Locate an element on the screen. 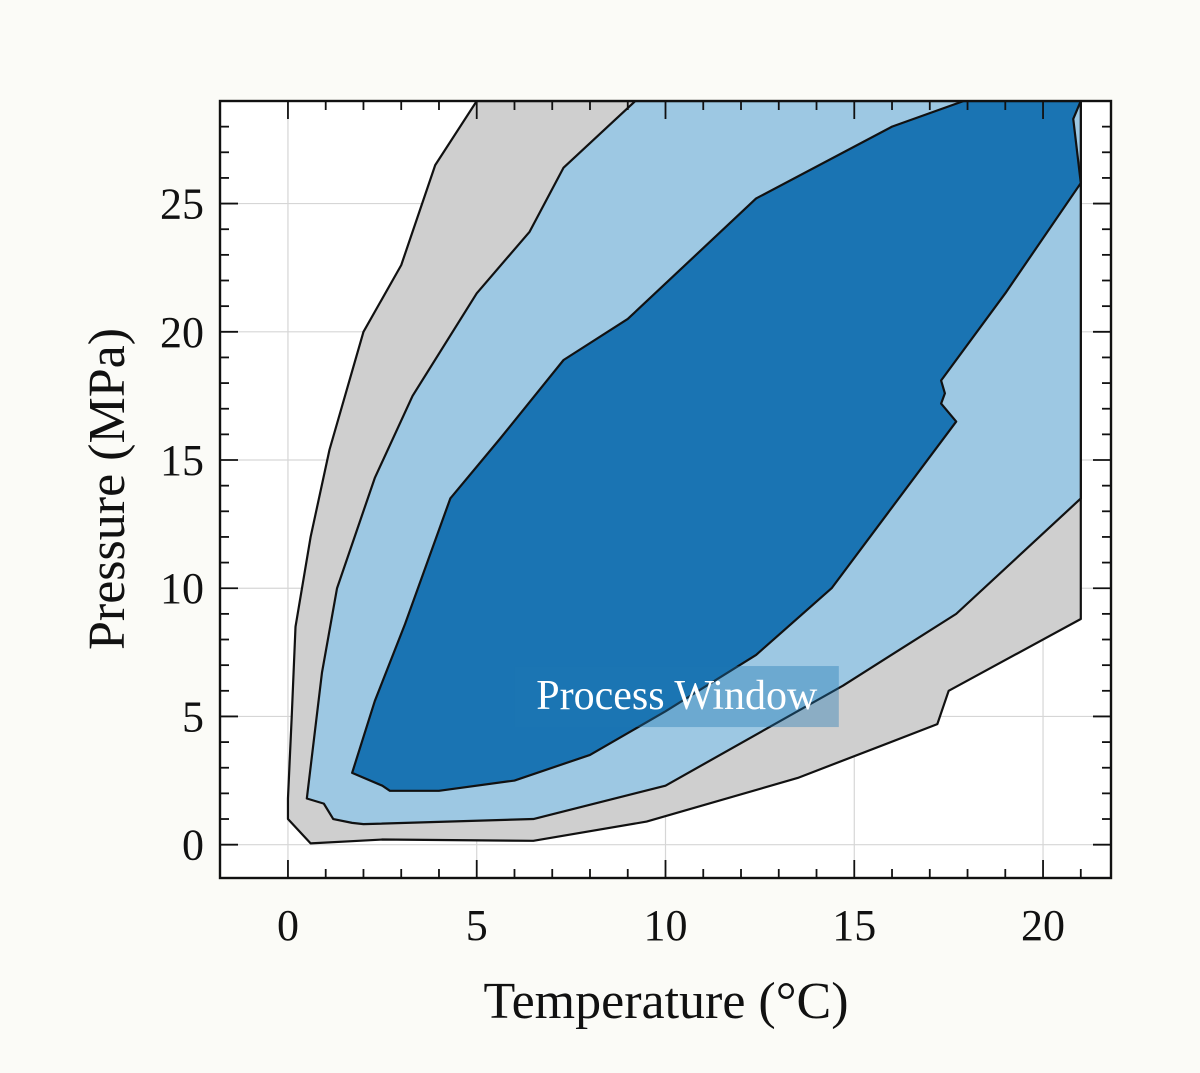  annotation-layer: Process Window is located at coordinates (676, 697).